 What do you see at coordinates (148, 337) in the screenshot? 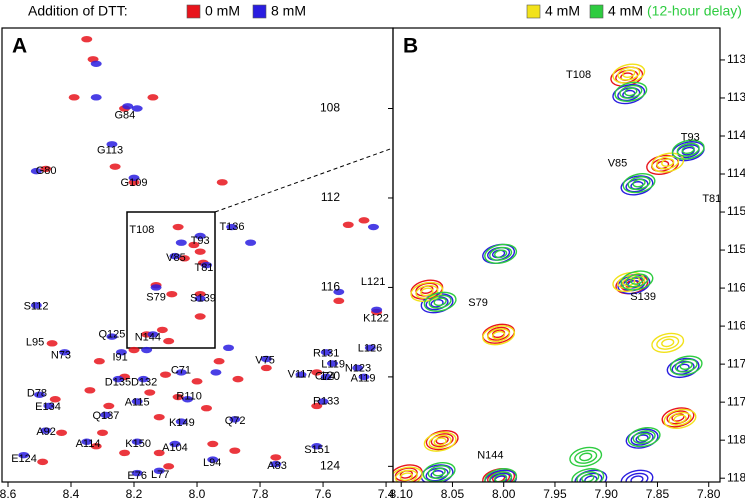
I see `peak-label: N144` at bounding box center [148, 337].